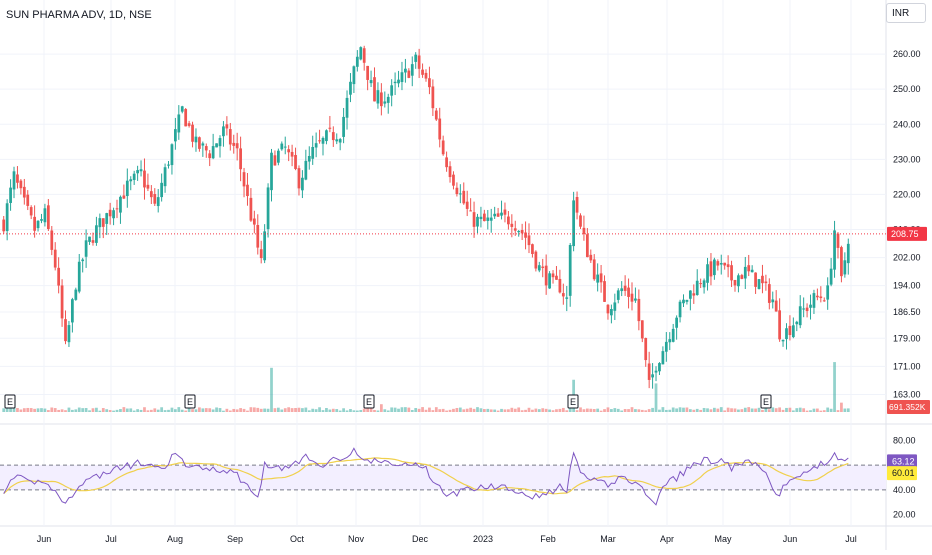 The height and width of the screenshot is (555, 932). I want to click on earnings-marker-label: E, so click(369, 402).